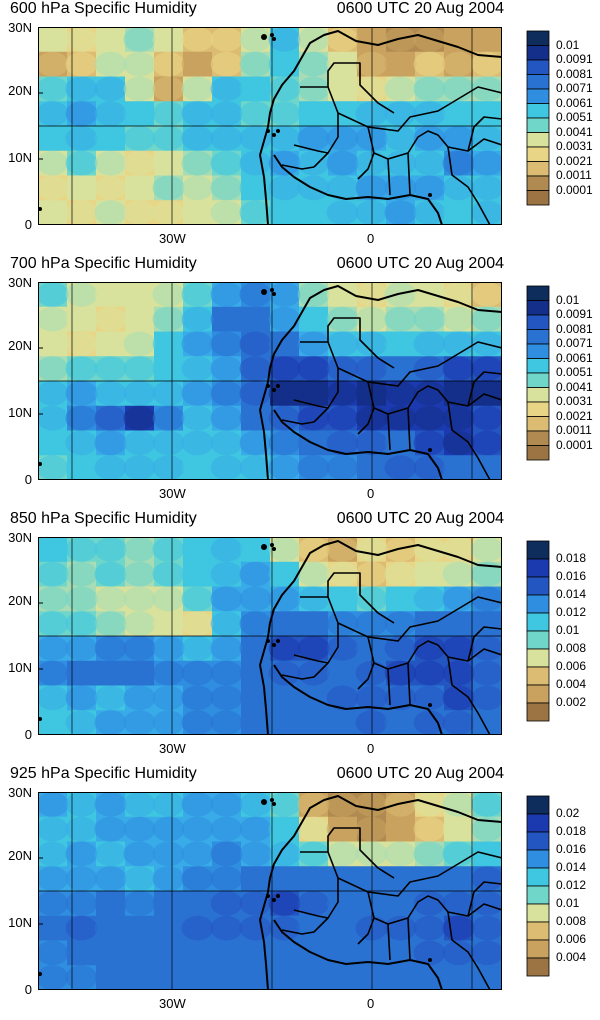 This screenshot has width=600, height=1020. I want to click on colorbar-label: 0.014, so click(571, 867).